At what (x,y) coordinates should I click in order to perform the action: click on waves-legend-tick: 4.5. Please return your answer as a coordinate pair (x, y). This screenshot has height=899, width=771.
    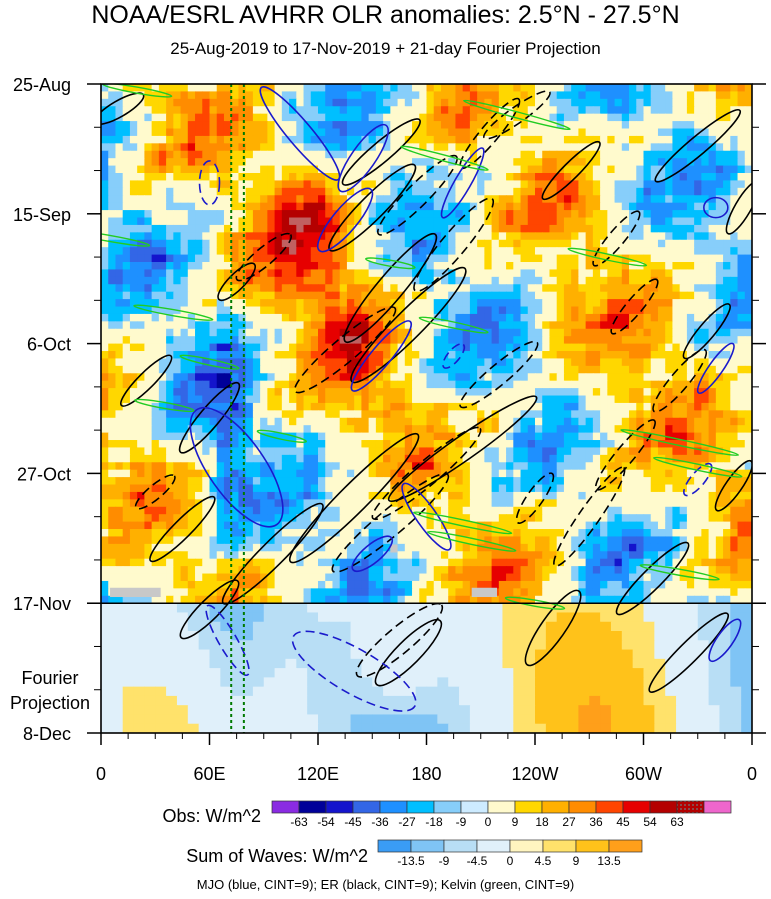
    Looking at the image, I should click on (543, 861).